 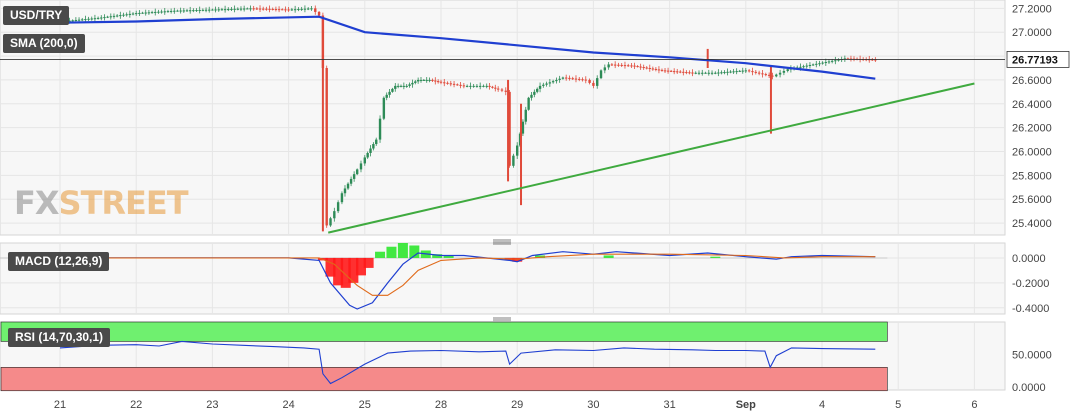 I want to click on rsi-line, so click(x=467, y=362).